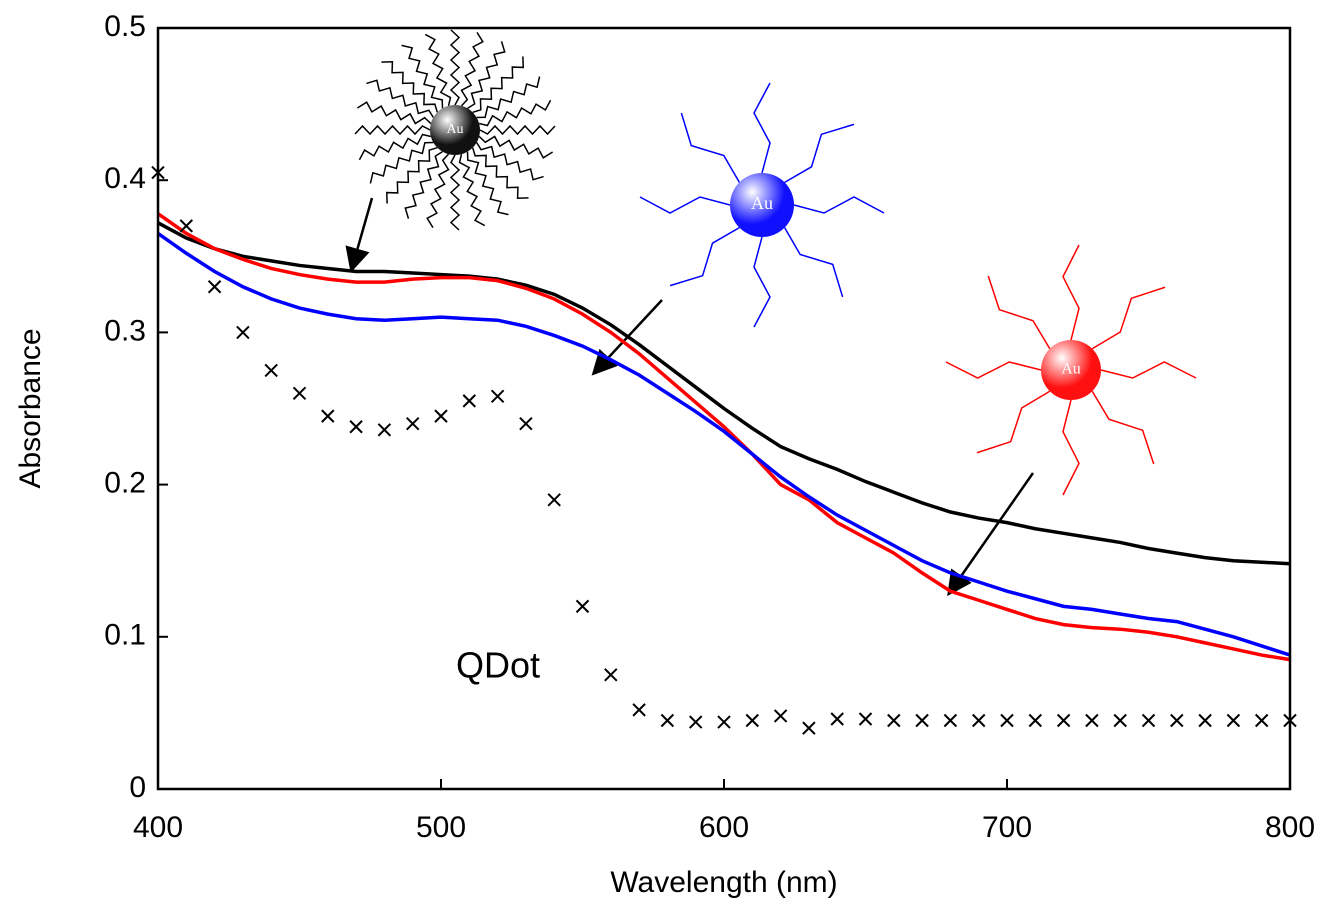  Describe the element at coordinates (1007, 827) in the screenshot. I see `x-tick-label: 700` at that location.